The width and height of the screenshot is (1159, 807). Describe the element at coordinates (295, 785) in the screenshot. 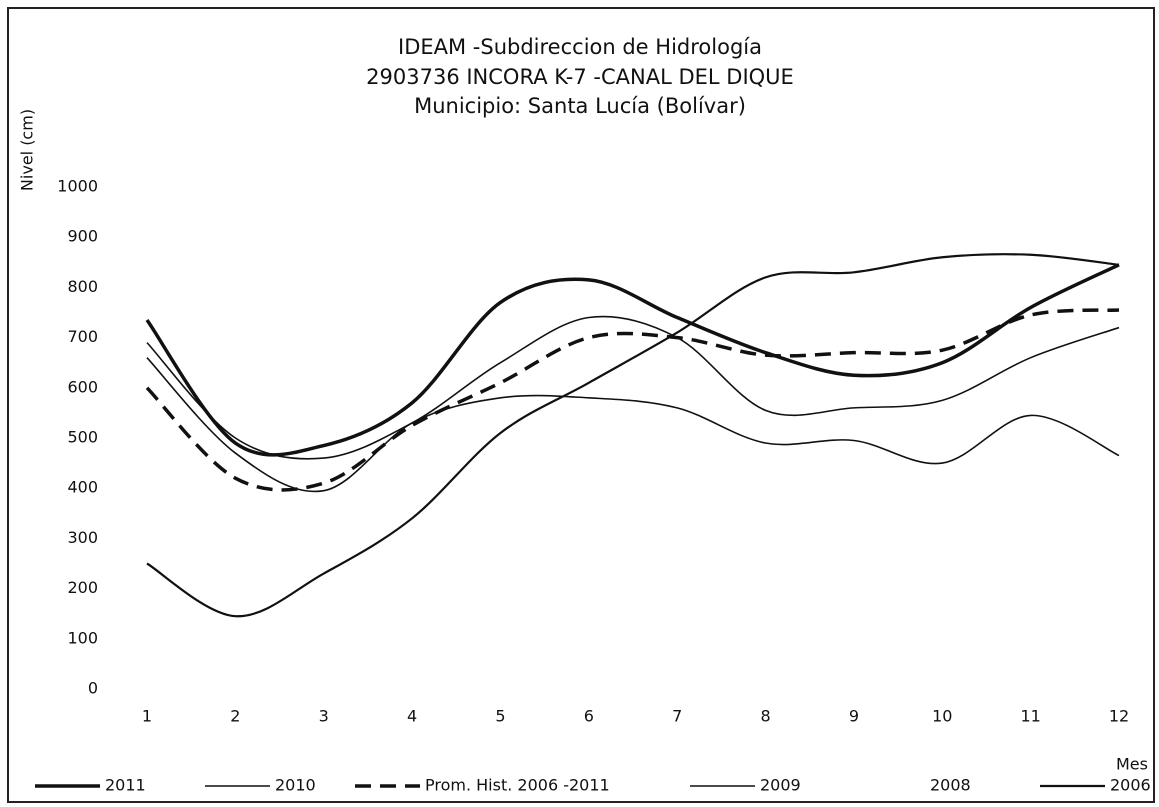

I see `legend-label: 2010` at that location.